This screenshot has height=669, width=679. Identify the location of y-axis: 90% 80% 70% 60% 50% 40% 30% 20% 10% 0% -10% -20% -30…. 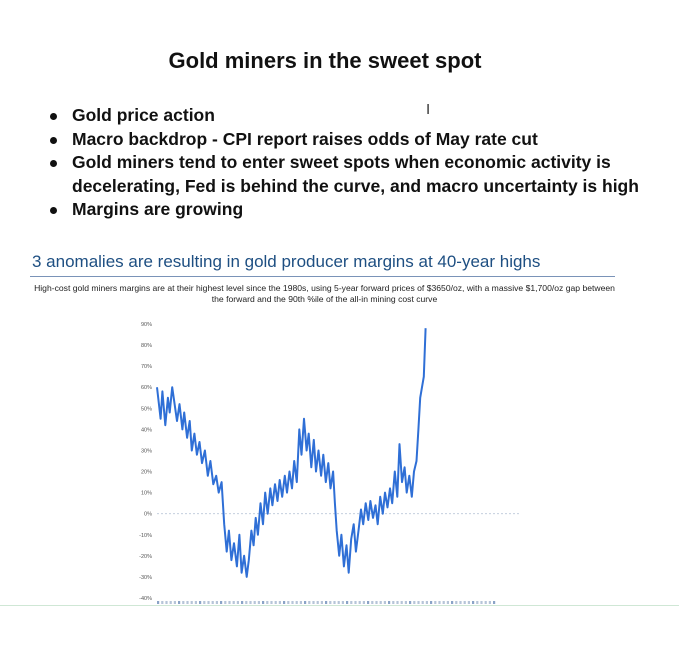
(145, 462).